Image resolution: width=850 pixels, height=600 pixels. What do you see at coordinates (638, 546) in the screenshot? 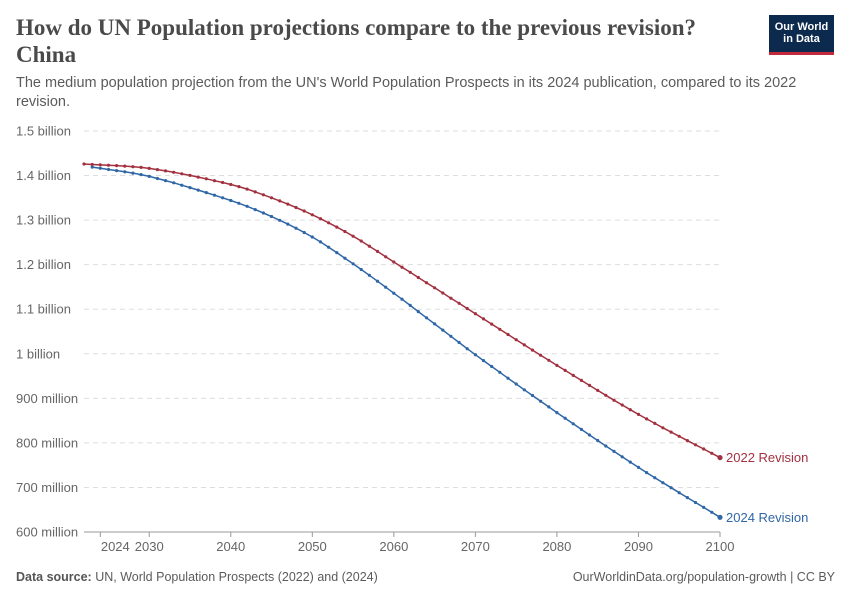
I see `x-tick-label: 2090` at bounding box center [638, 546].